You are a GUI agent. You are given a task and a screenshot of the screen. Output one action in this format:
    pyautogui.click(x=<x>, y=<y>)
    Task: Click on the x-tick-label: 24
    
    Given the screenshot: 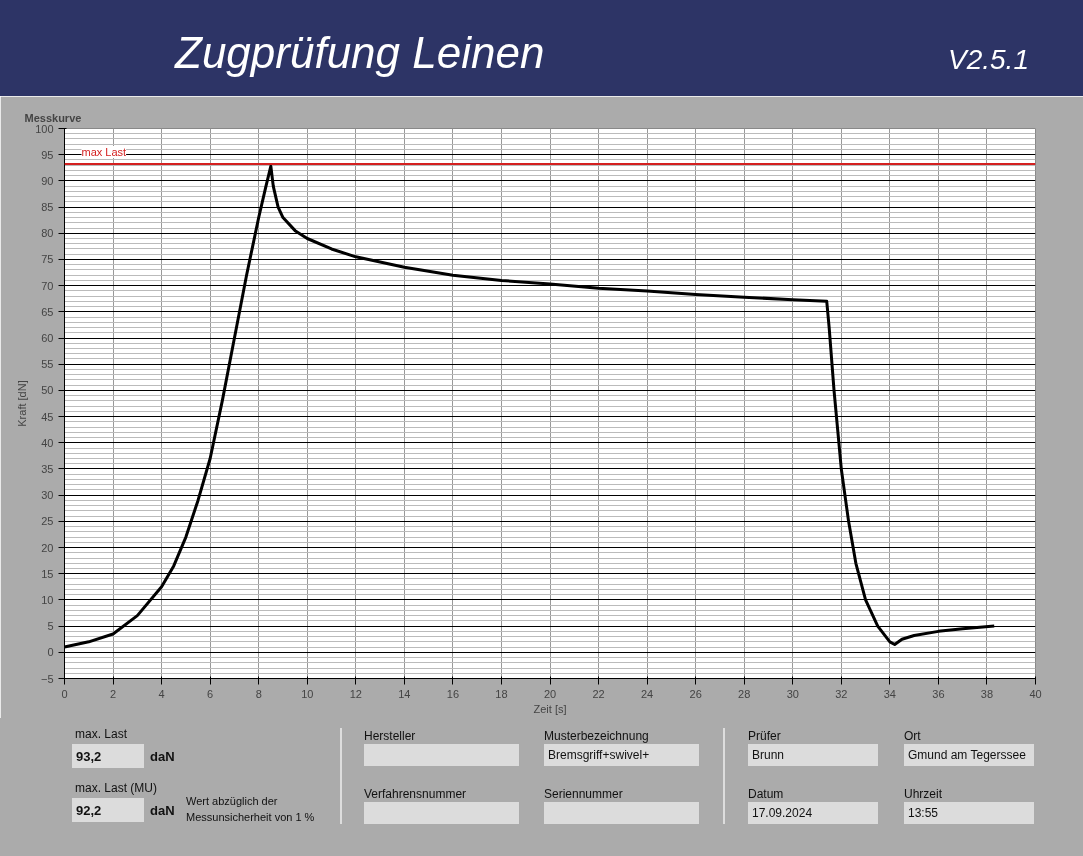 What is the action you would take?
    pyautogui.click(x=647, y=693)
    